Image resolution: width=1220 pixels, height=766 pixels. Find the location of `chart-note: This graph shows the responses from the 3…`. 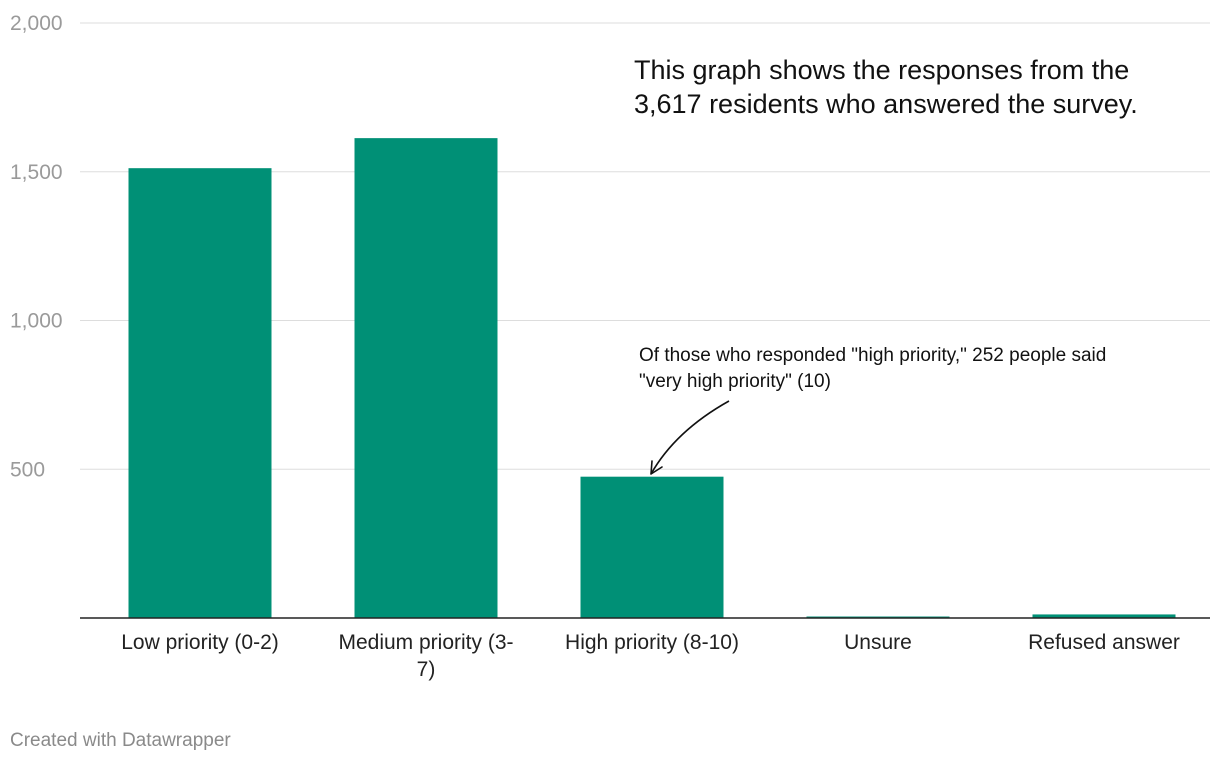

chart-note: This graph shows the responses from the 3… is located at coordinates (886, 87).